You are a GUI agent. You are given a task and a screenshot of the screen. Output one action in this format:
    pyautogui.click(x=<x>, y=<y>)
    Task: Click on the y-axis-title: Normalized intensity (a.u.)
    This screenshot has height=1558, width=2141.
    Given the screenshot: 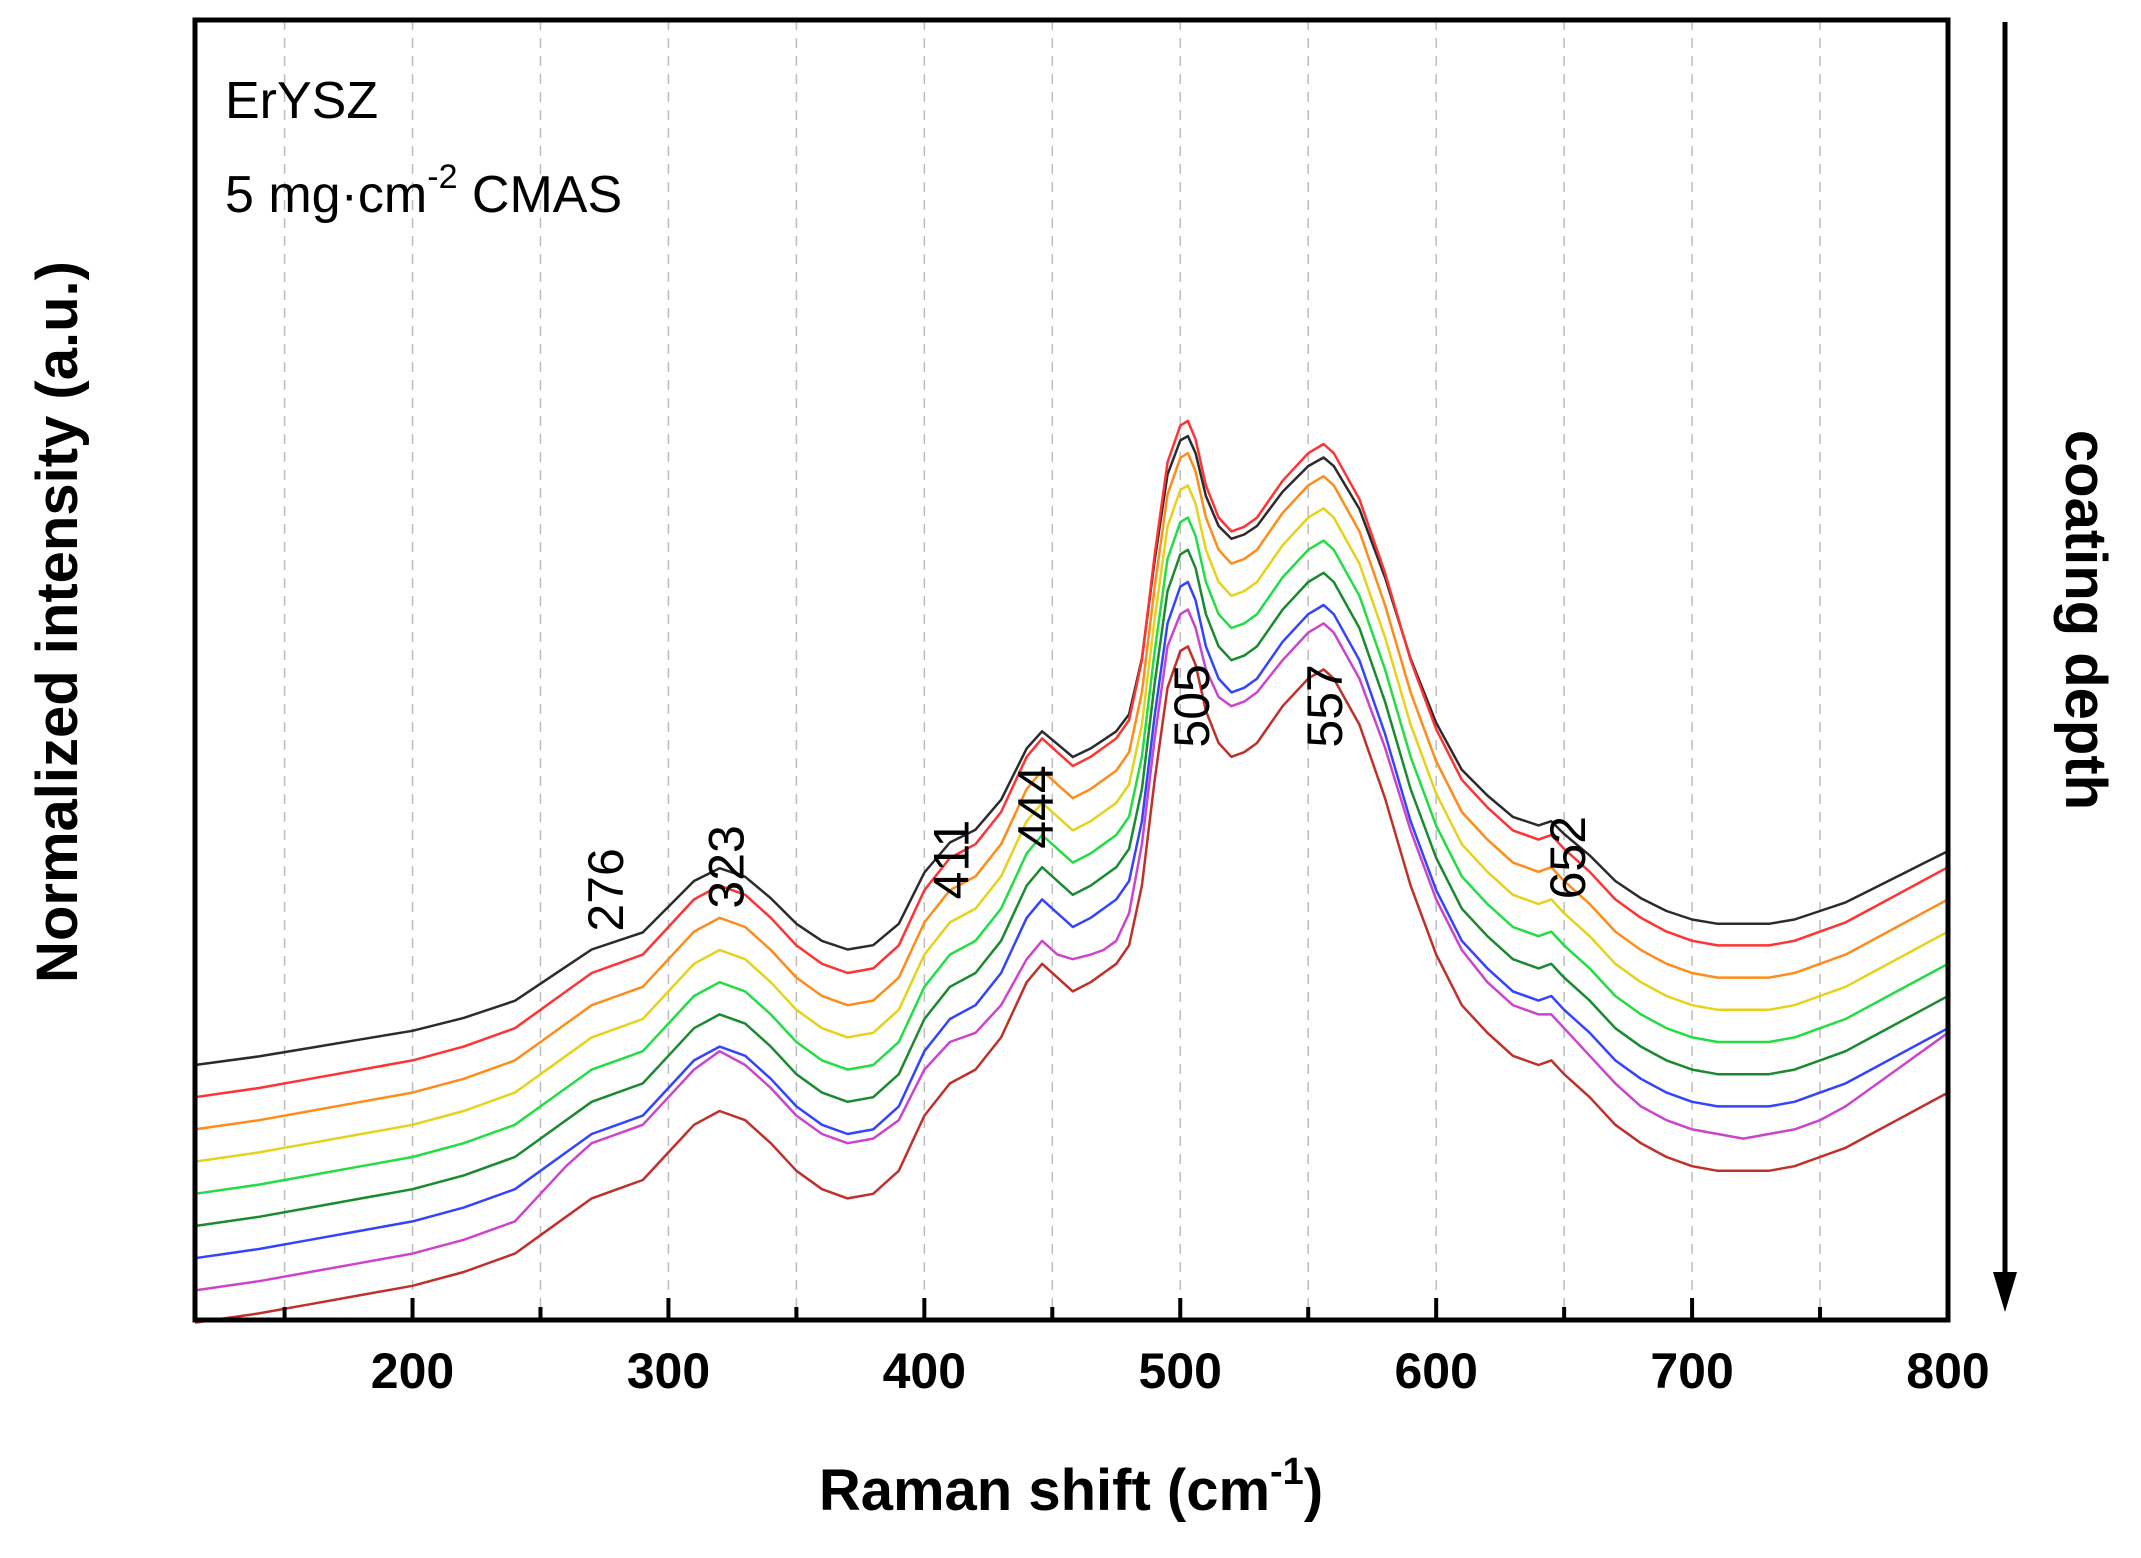 What is the action you would take?
    pyautogui.click(x=57, y=622)
    